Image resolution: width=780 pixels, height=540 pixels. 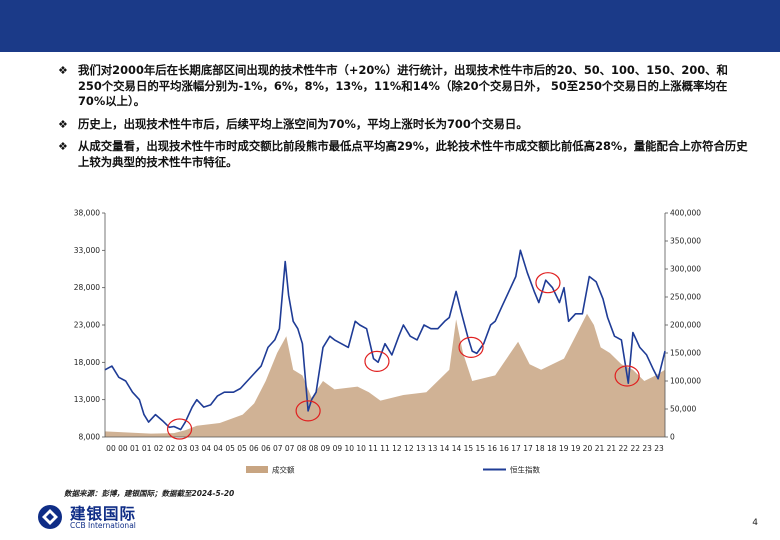 I want to click on left-tick-label: 18,000, so click(x=87, y=362).